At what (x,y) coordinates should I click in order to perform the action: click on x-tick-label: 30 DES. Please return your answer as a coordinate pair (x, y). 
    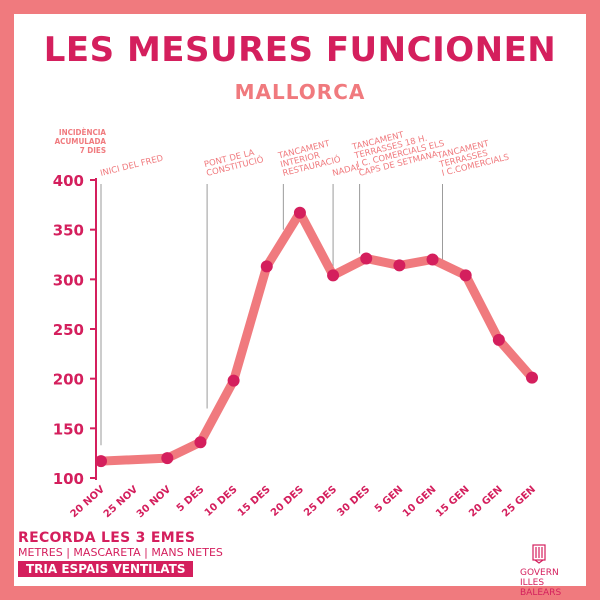
    Looking at the image, I should click on (353, 501).